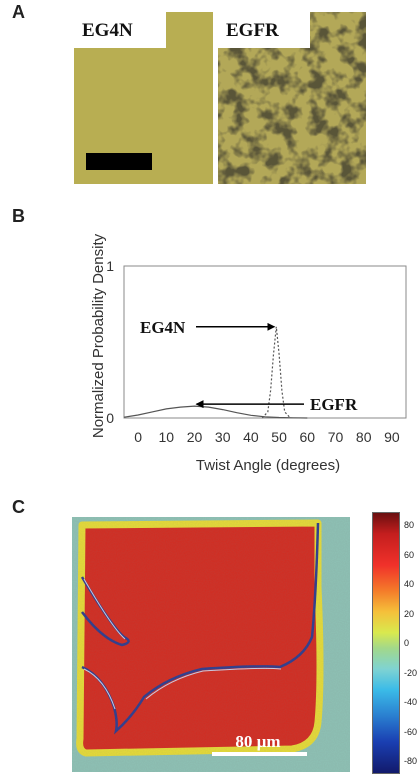 The width and height of the screenshot is (418, 778). What do you see at coordinates (251, 437) in the screenshot?
I see `x-tick-label: 40` at bounding box center [251, 437].